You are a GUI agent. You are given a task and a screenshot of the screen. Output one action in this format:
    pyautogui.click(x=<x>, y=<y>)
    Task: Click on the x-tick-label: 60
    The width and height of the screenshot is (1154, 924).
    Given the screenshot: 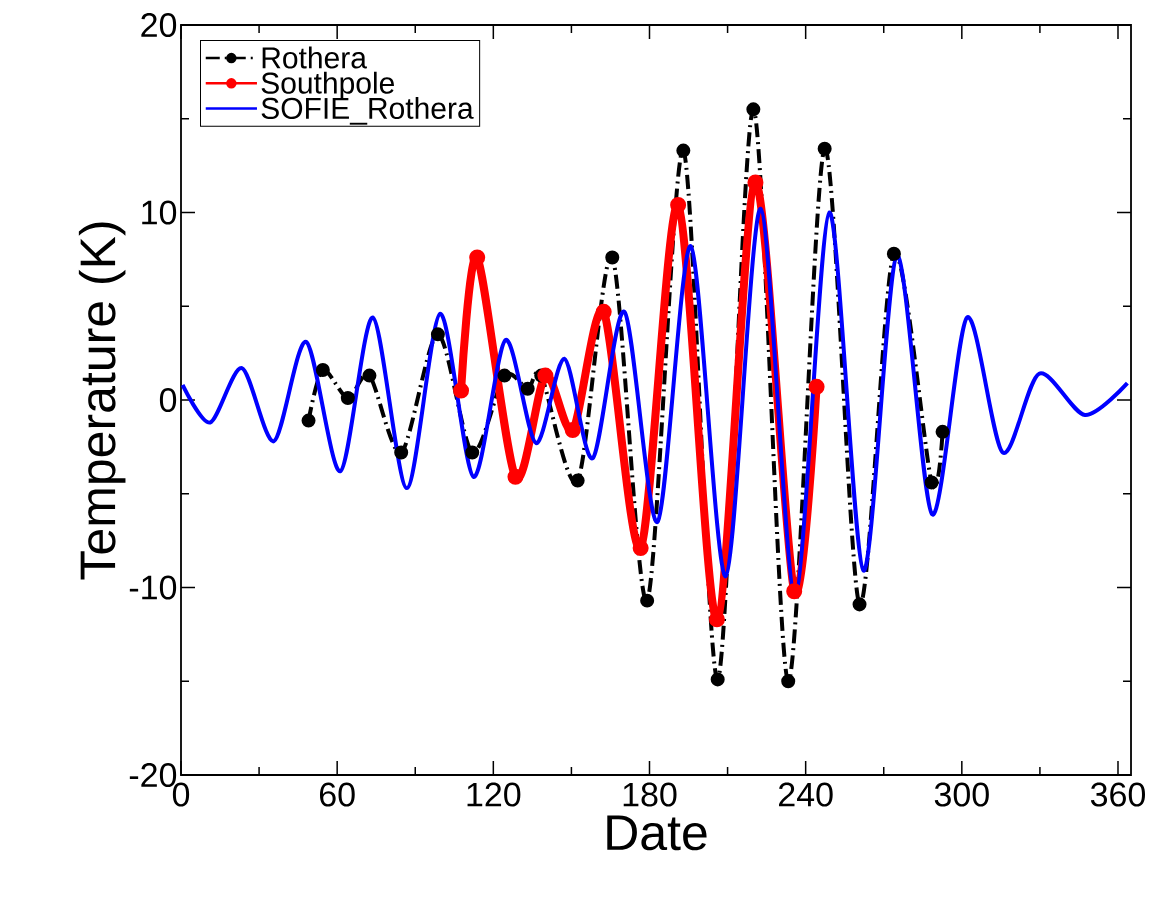 What is the action you would take?
    pyautogui.click(x=337, y=794)
    